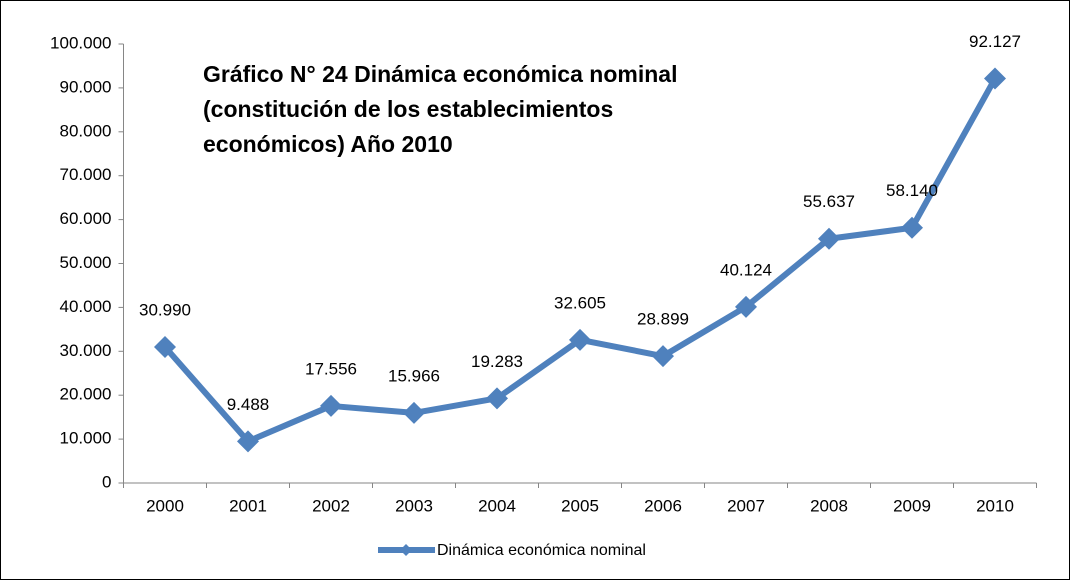 The width and height of the screenshot is (1070, 580). What do you see at coordinates (912, 190) in the screenshot?
I see `data-label: 58.140` at bounding box center [912, 190].